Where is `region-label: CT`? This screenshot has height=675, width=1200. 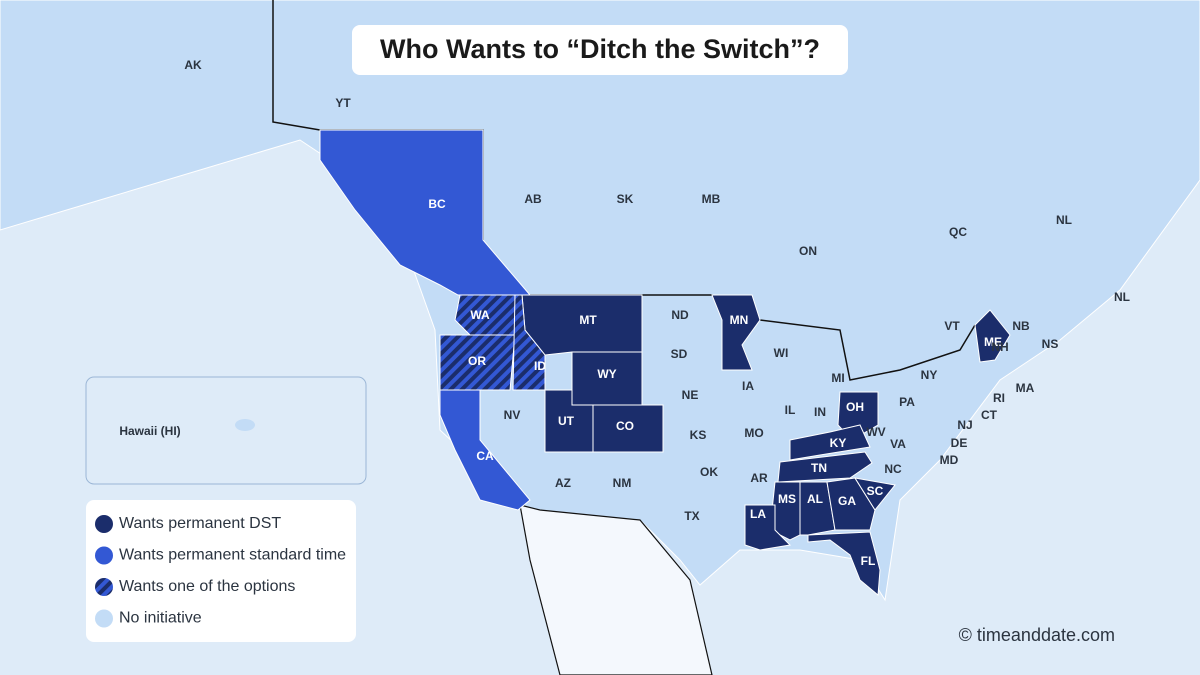 region-label: CT is located at coordinates (989, 415).